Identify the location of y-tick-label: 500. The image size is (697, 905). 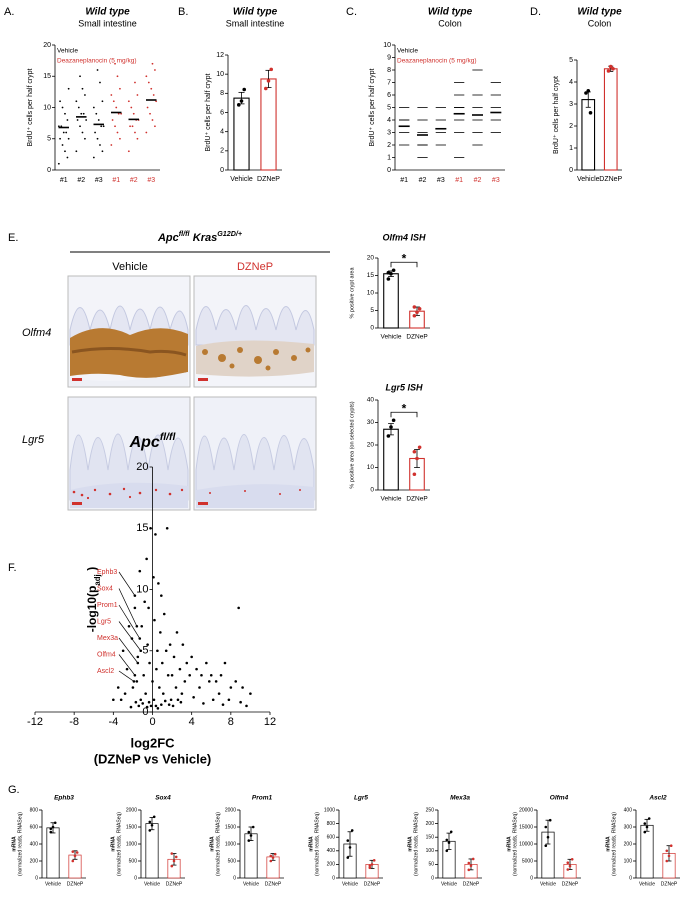
(232, 861).